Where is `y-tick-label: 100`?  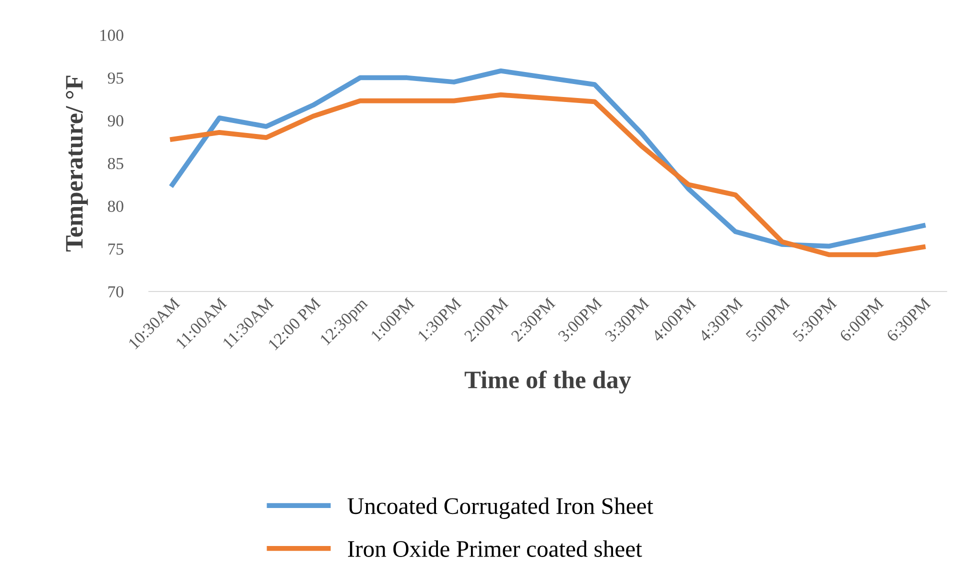 y-tick-label: 100 is located at coordinates (112, 35).